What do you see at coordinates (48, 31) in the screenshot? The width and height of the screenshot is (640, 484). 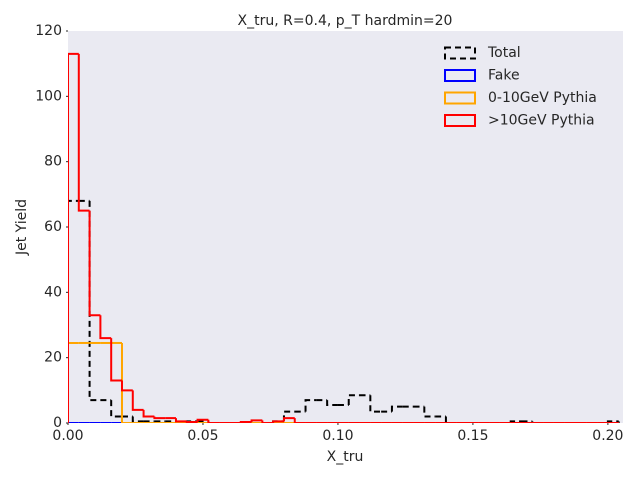 I see `y-tick-label: 120` at bounding box center [48, 31].